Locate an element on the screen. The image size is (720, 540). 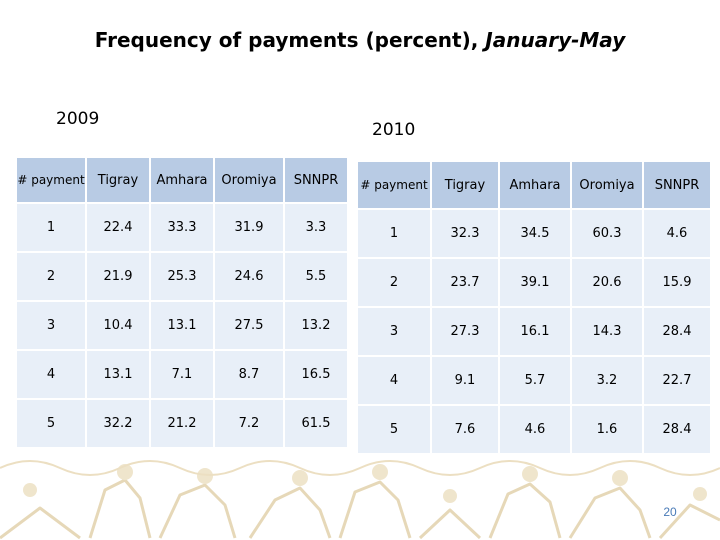
cell: 13.2 is located at coordinates (316, 325).